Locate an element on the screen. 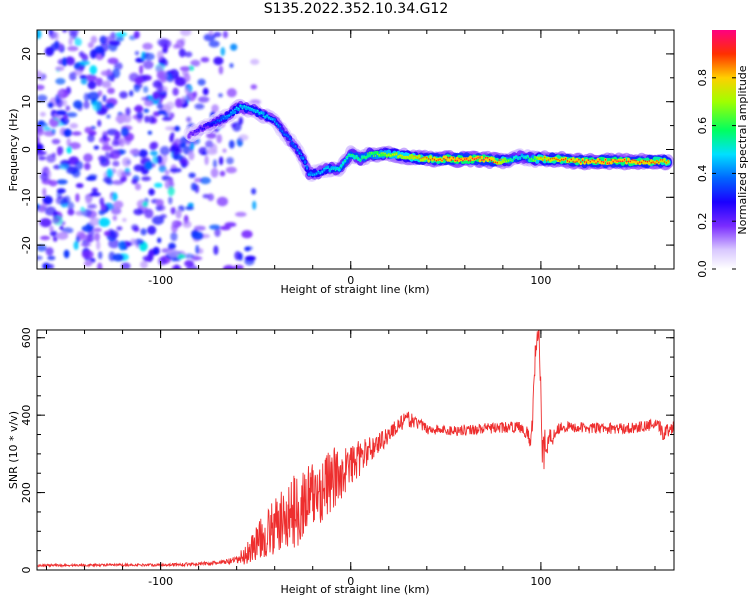 The image size is (750, 600). noise-blobs is located at coordinates (149, 149).